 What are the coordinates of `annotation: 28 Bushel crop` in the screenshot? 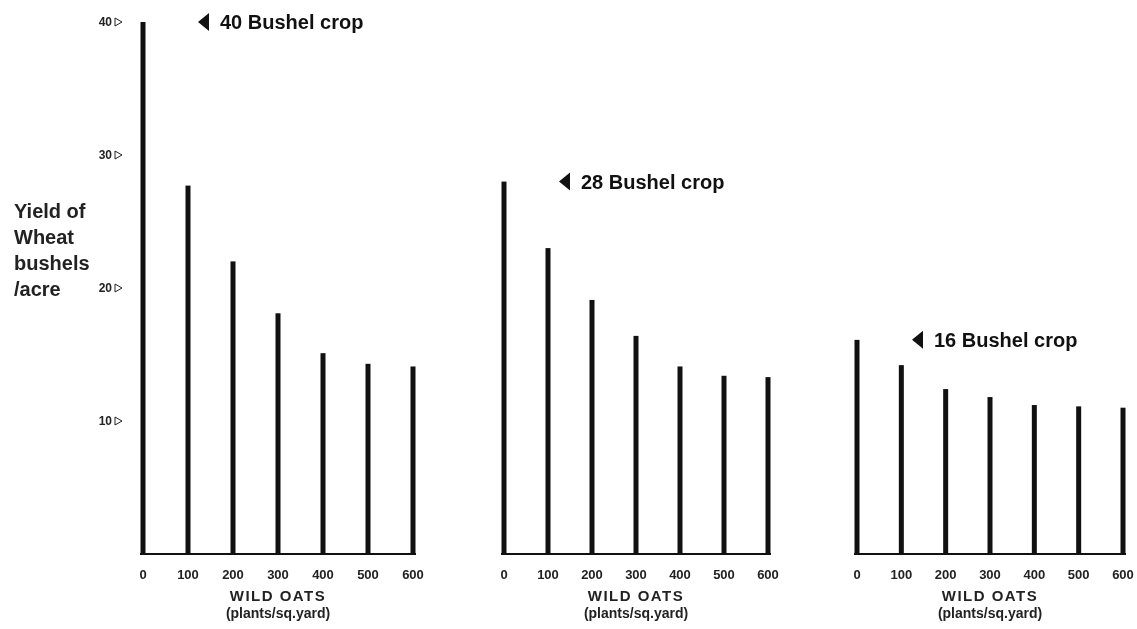 It's located at (653, 181).